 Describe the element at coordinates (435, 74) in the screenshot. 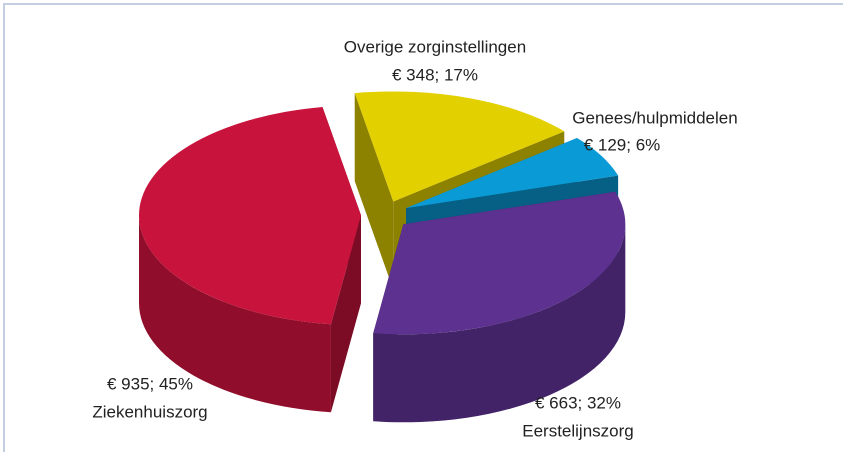

I see `slice-value-label: € 348; 17%` at that location.